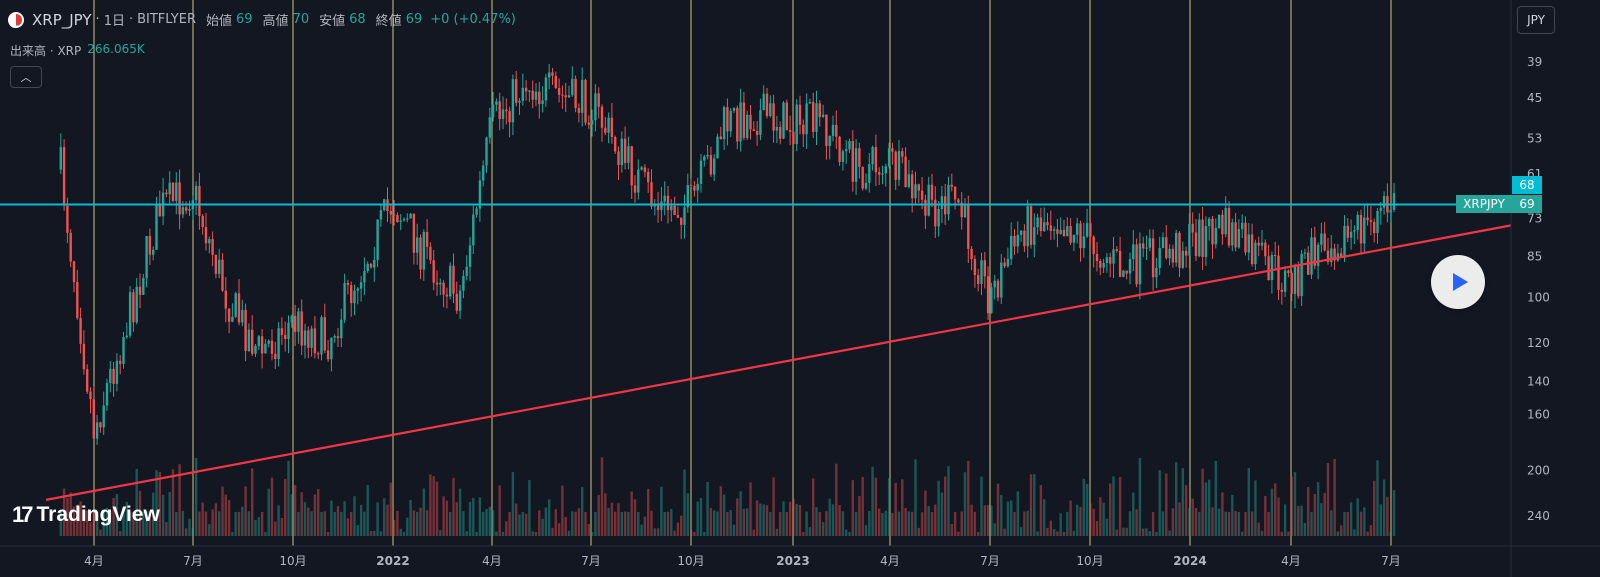  What do you see at coordinates (62, 19) in the screenshot?
I see `symbol-name: XRP_JPY` at bounding box center [62, 19].